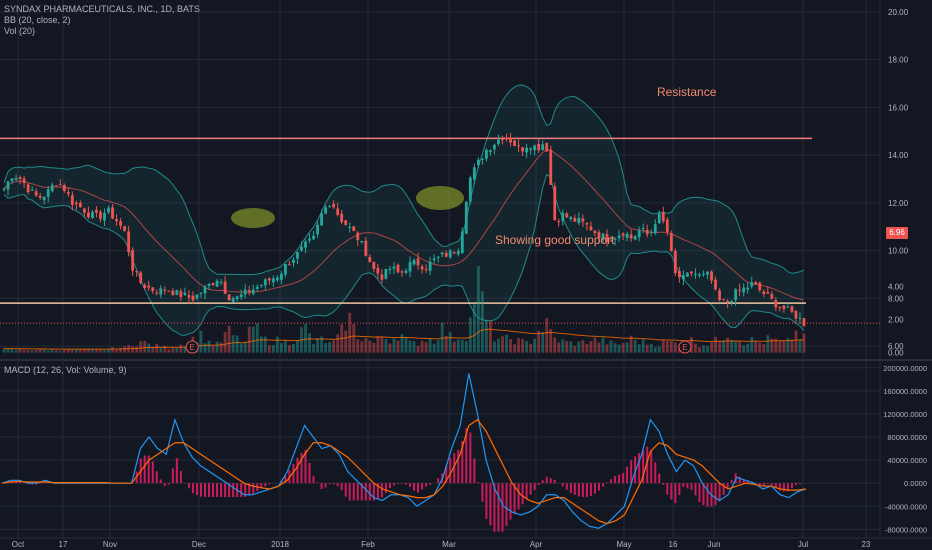 This screenshot has height=550, width=932. What do you see at coordinates (404, 309) in the screenshot?
I see `volume-bars` at bounding box center [404, 309].